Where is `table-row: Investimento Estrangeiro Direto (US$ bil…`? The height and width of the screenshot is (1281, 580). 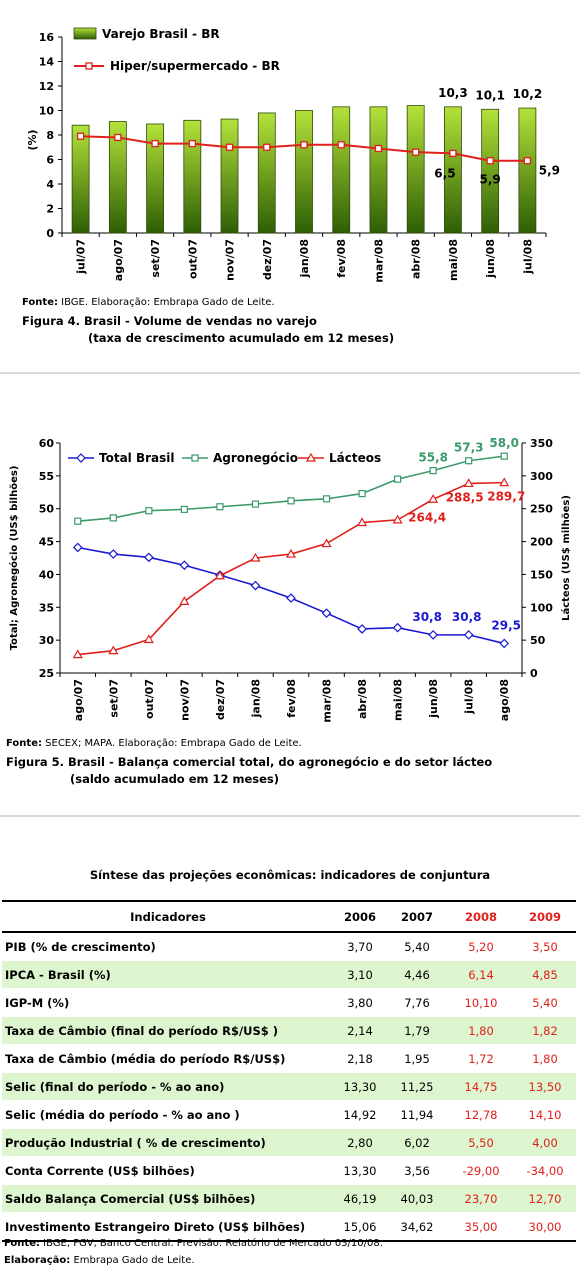
table-row: Investimento Estrangeiro Direto (US$ bil… is located at coordinates (289, 1227).